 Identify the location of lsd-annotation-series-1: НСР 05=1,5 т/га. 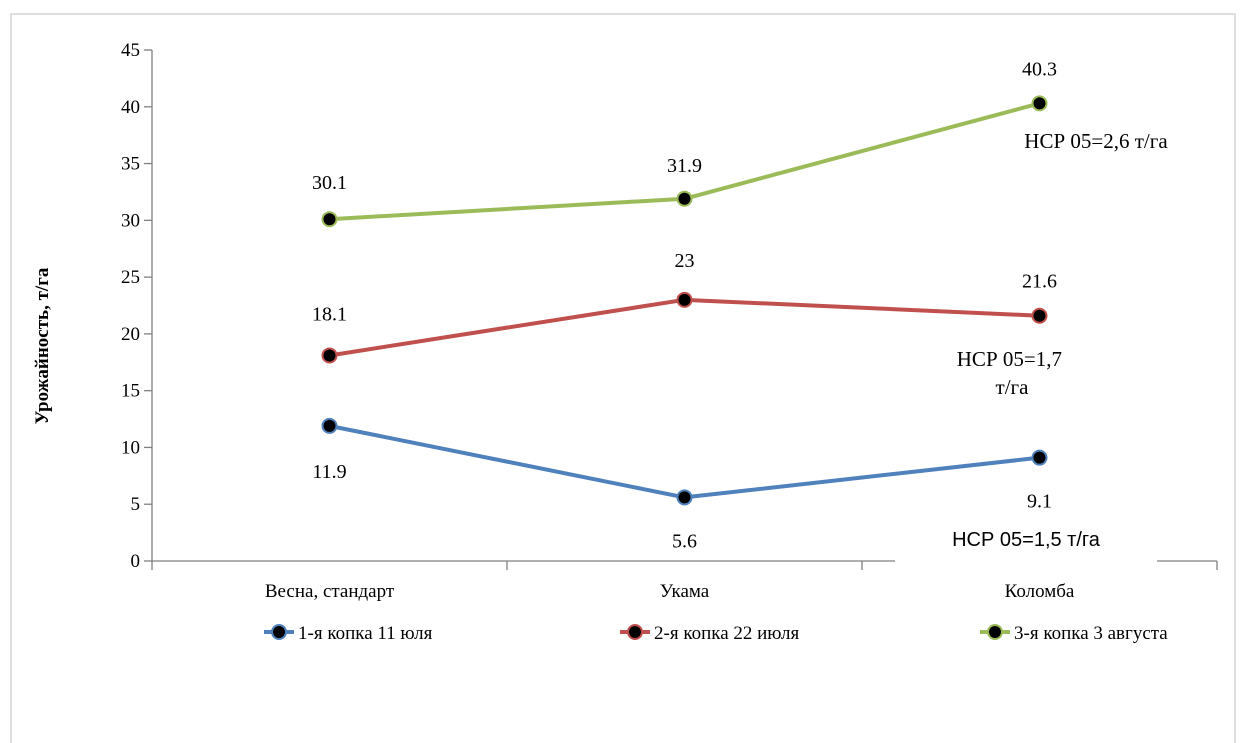
(1026, 540).